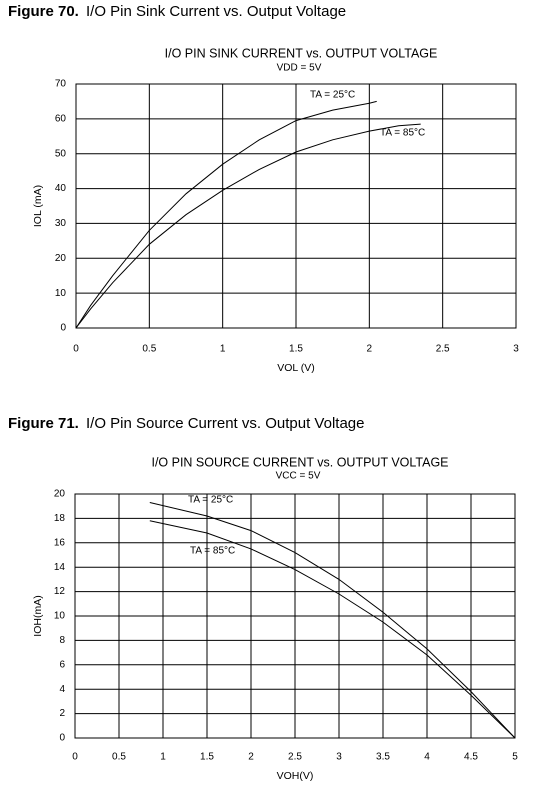 Image resolution: width=536 pixels, height=789 pixels. What do you see at coordinates (515, 757) in the screenshot?
I see `x-tick-label: 5` at bounding box center [515, 757].